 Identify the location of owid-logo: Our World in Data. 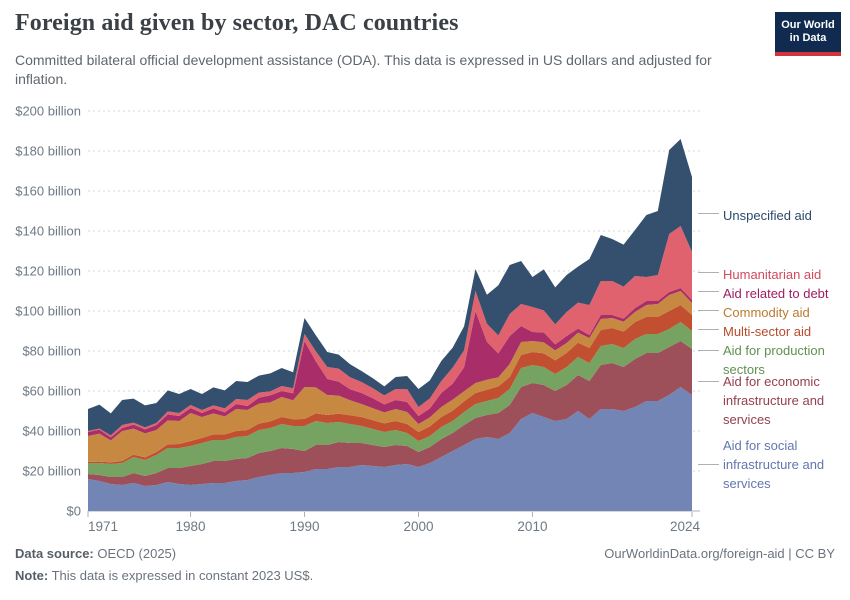
(808, 34).